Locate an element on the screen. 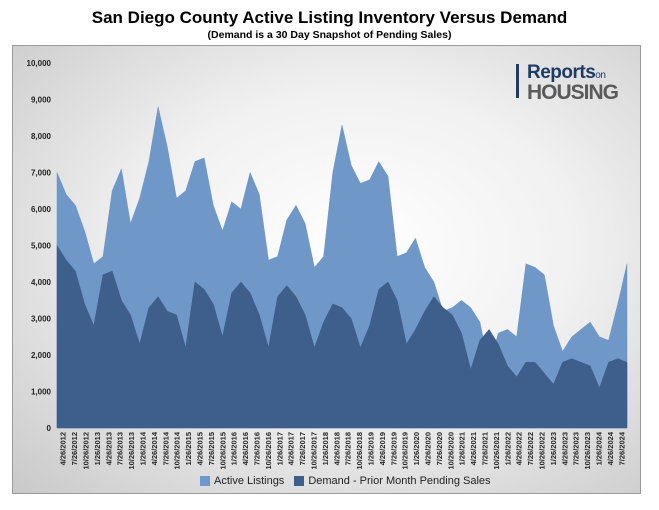 The width and height of the screenshot is (659, 510). x-tick-label: 7/26/2017 is located at coordinates (302, 448).